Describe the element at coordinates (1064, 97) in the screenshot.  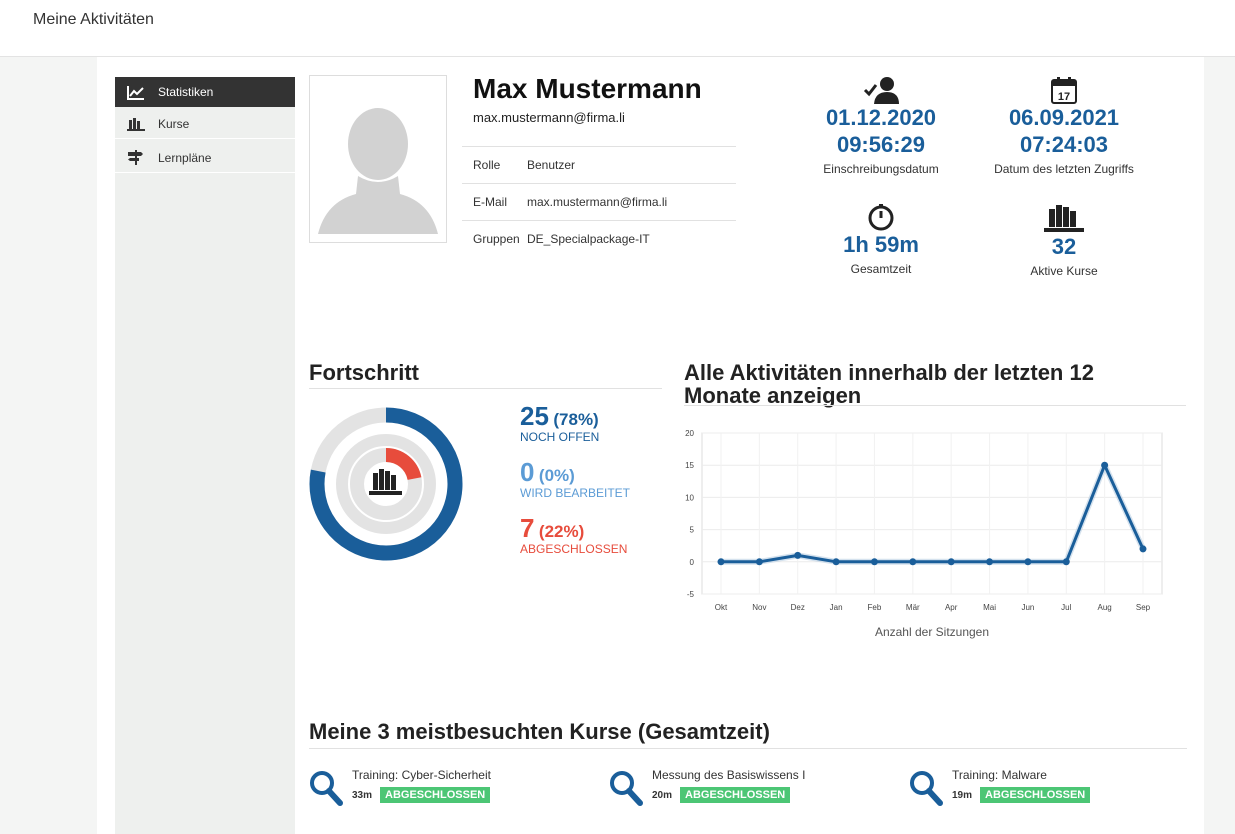
I see `calendar-day: 17` at that location.